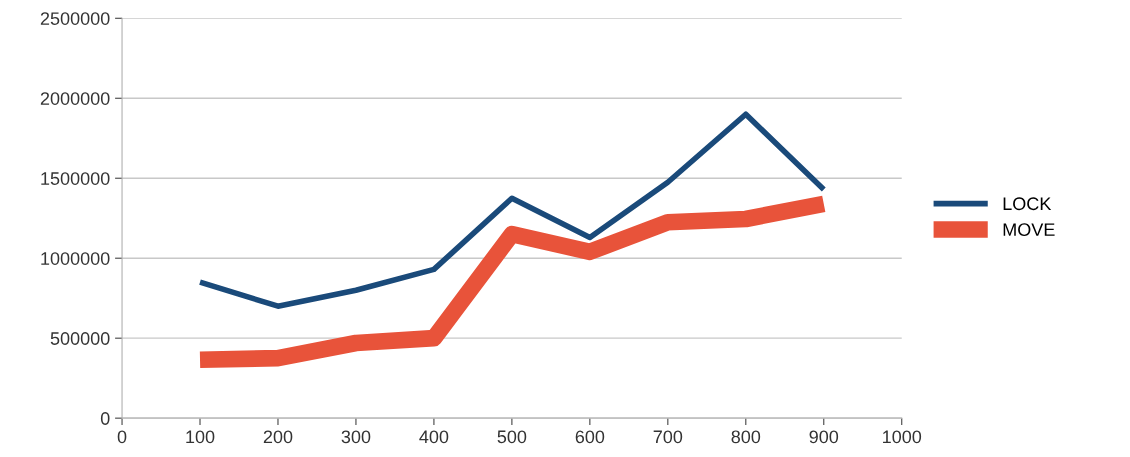  Describe the element at coordinates (356, 437) in the screenshot. I see `x-tick-label: 300` at that location.